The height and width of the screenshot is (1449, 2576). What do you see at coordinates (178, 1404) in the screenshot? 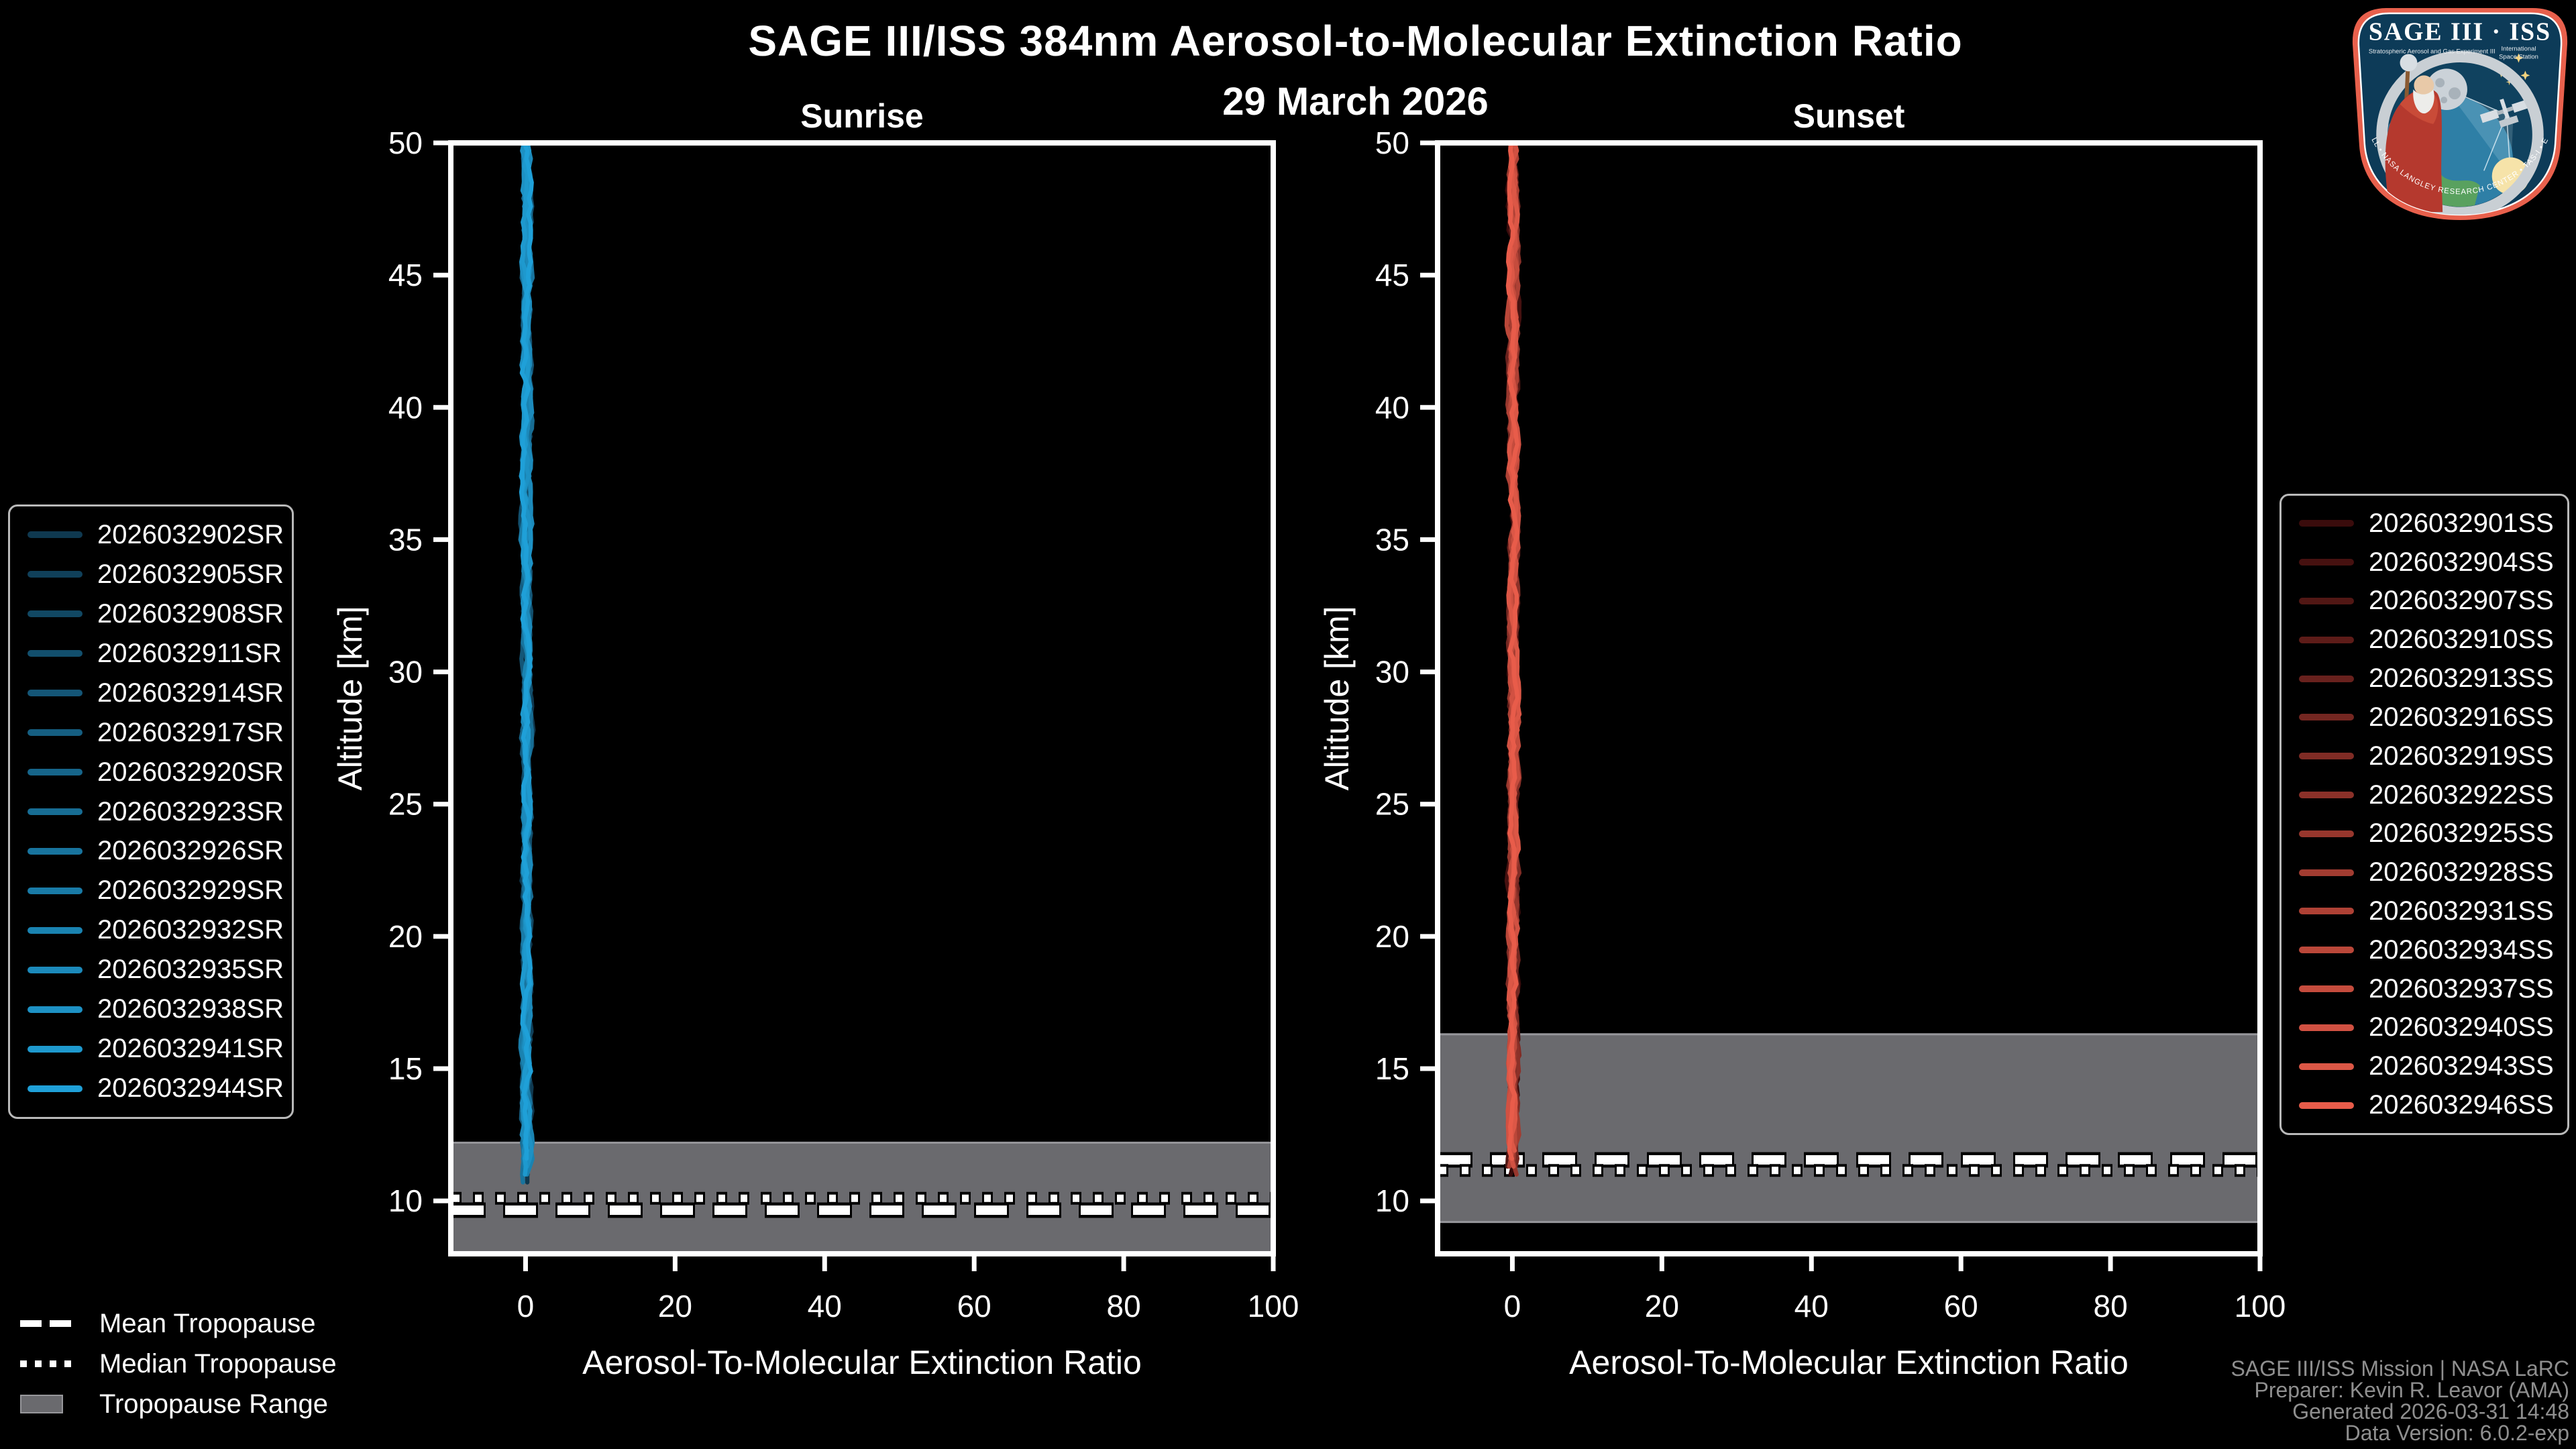
I see `tropopause-range-legend-item: Tropopause Range` at bounding box center [178, 1404].